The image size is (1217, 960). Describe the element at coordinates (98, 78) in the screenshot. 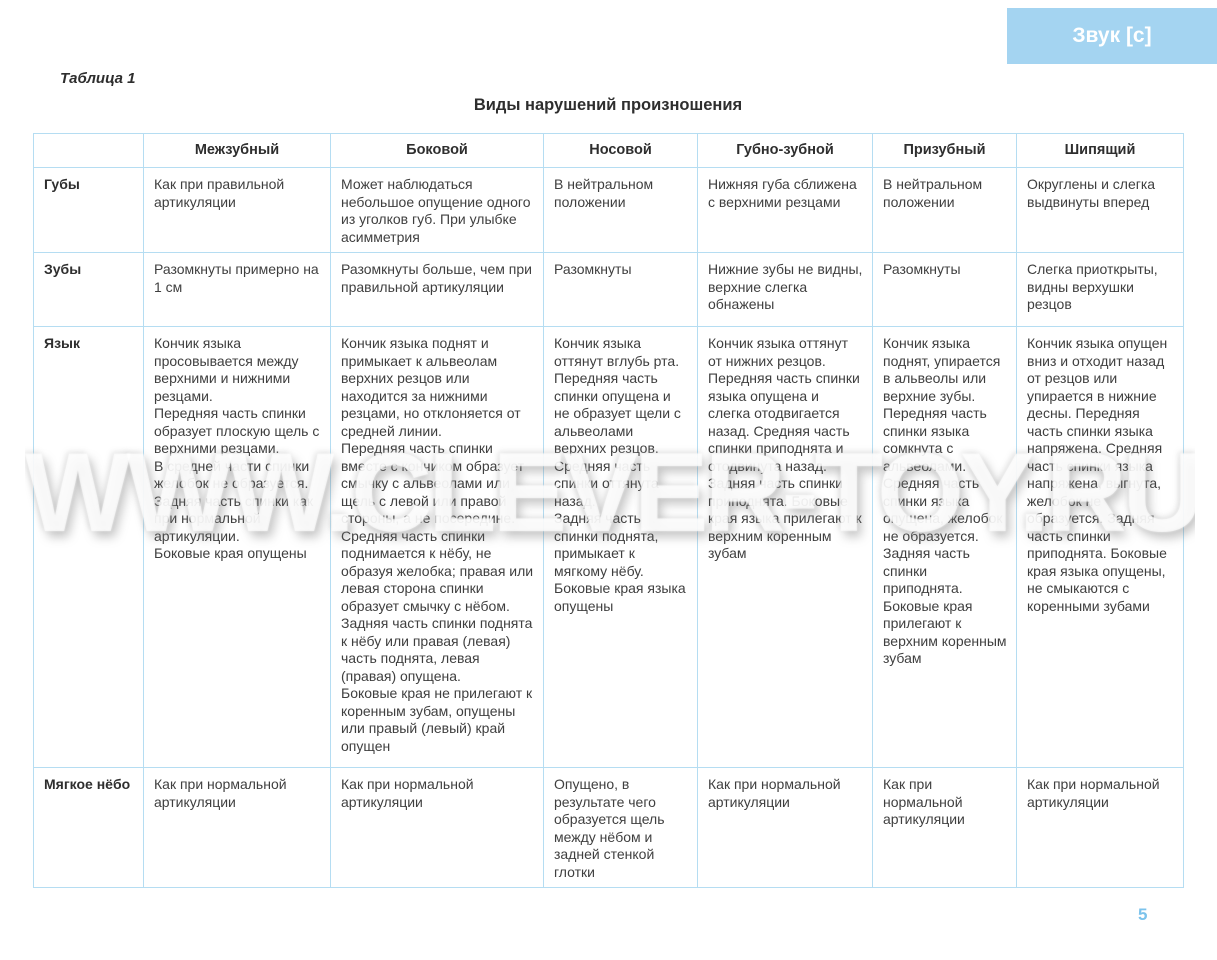

I see `table-number-label: Таблица 1` at that location.